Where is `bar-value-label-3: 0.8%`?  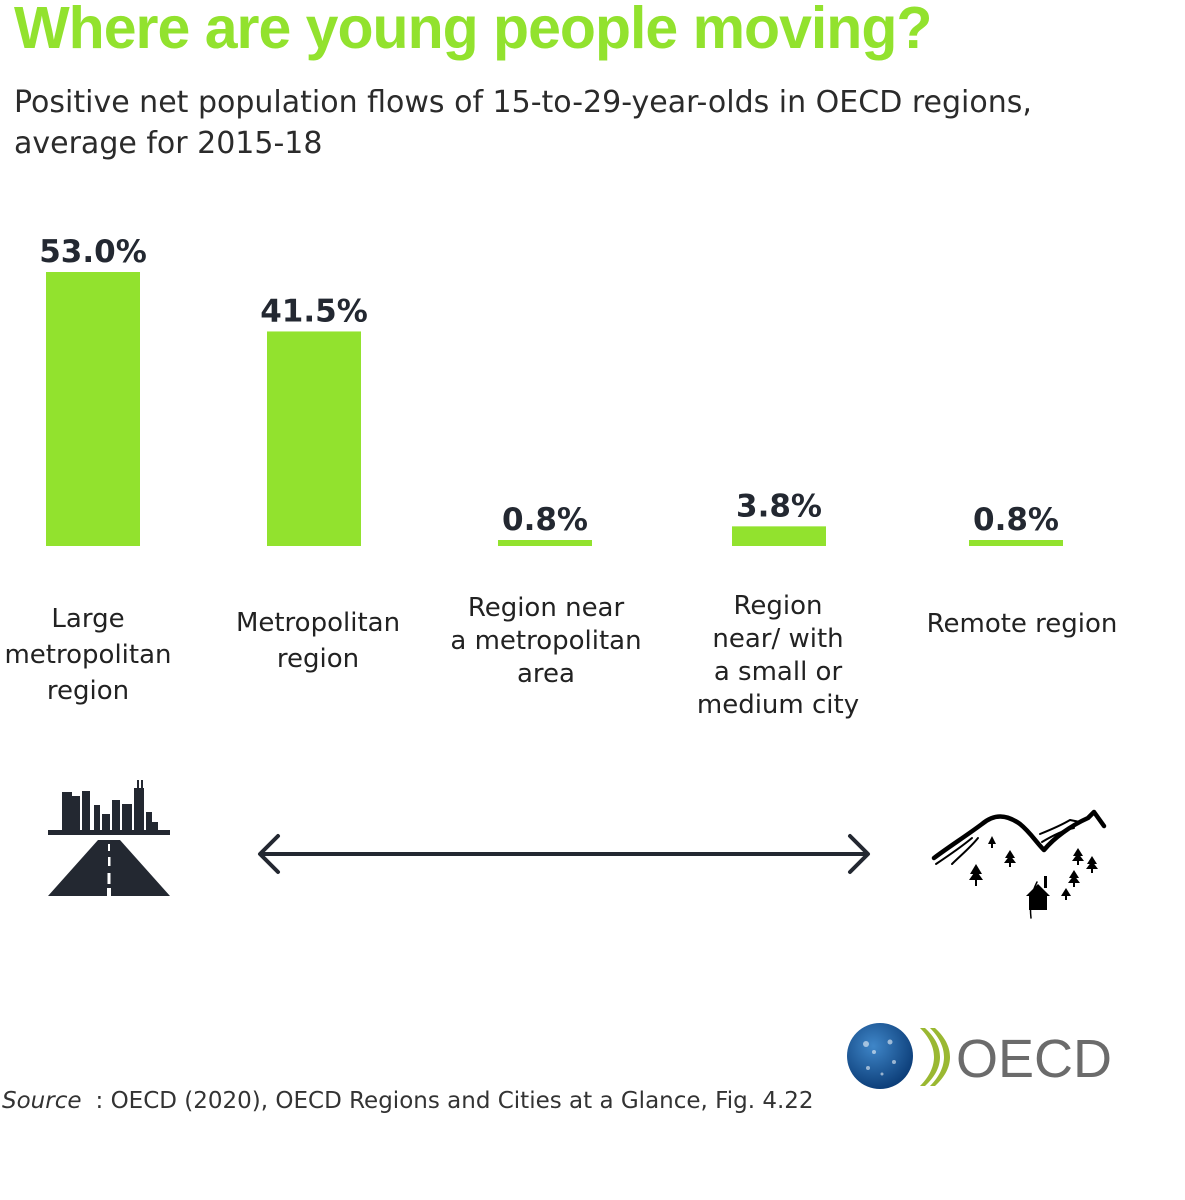 bar-value-label-3: 0.8% is located at coordinates (545, 520).